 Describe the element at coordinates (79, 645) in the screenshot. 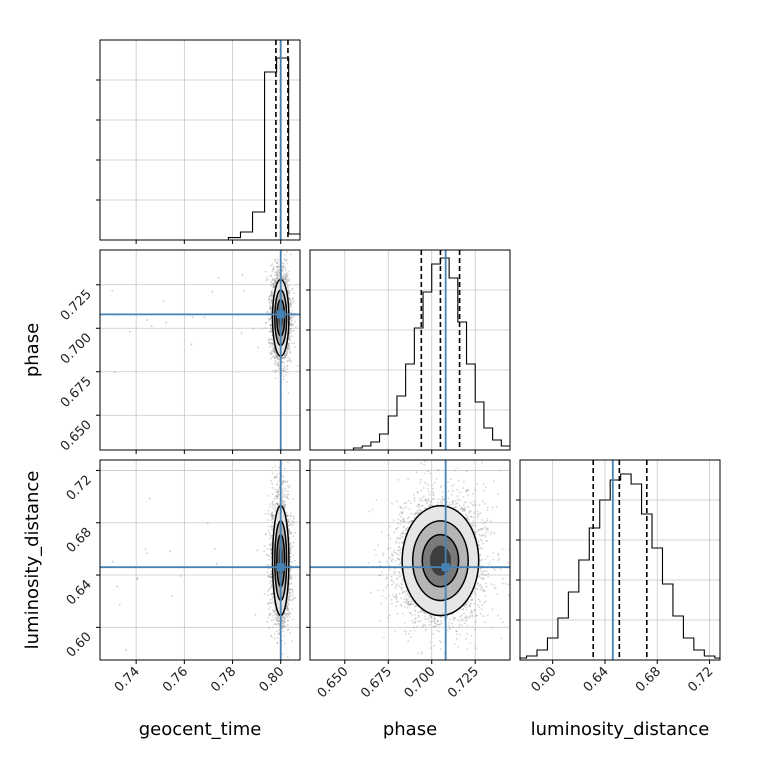

I see `y-tick-label-luminosity-distance: 0.60` at that location.